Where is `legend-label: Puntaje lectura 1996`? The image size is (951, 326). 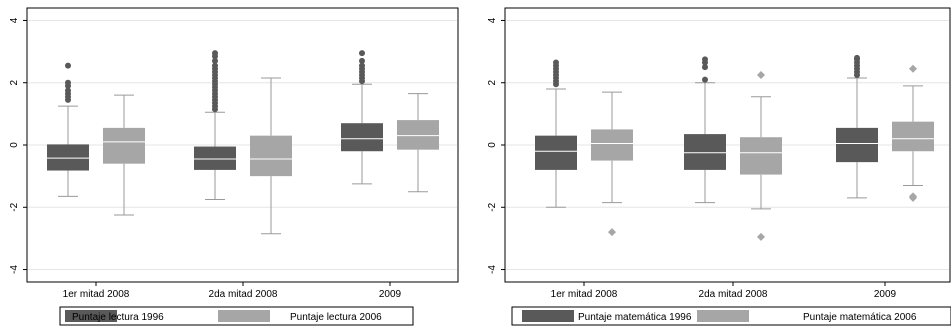
legend-label: Puntaje lectura 1996 is located at coordinates (118, 317).